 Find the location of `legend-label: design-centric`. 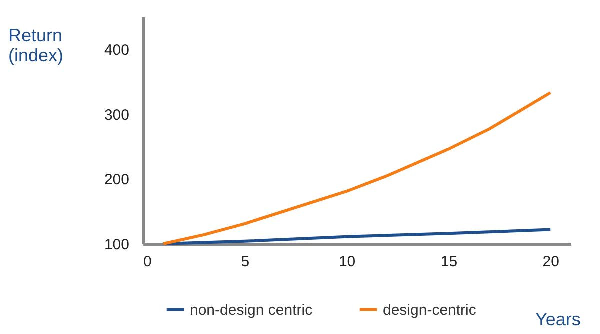

legend-label: design-centric is located at coordinates (430, 310).